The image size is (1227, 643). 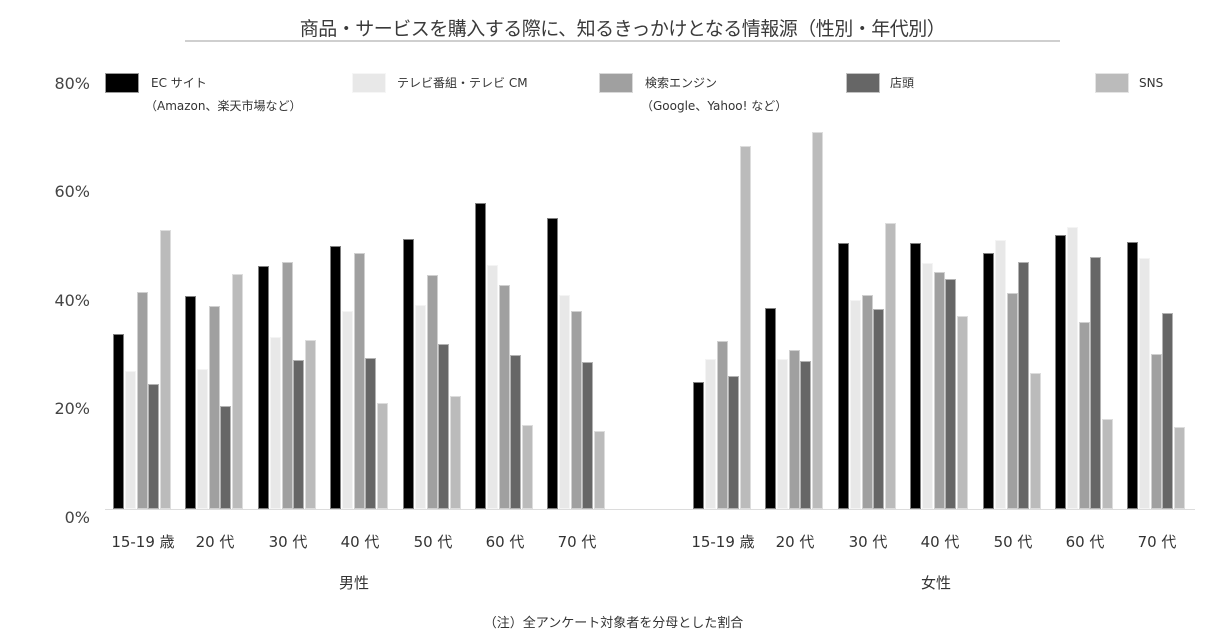 I want to click on y-tick: 60%, so click(x=72, y=191).